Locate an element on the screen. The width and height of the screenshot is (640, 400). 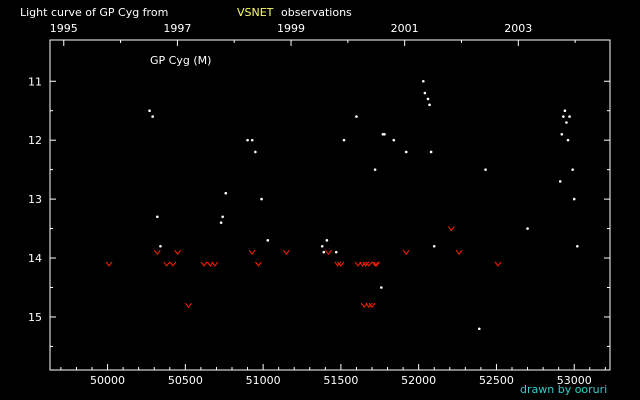
chart-title: Light curve of GP Cyg from is located at coordinates (94, 12).